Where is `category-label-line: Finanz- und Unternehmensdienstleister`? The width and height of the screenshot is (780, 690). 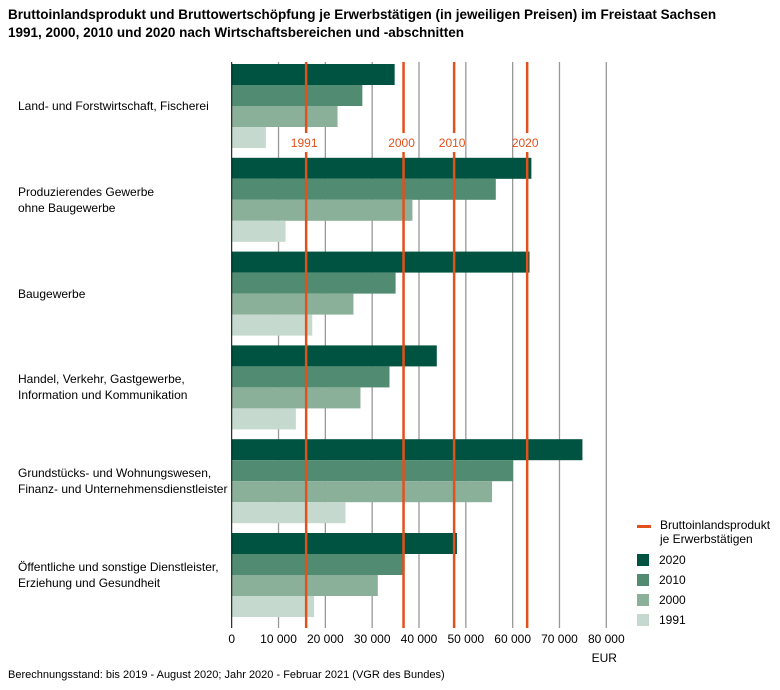
category-label-line: Finanz- und Unternehmensdienstleister is located at coordinates (123, 489).